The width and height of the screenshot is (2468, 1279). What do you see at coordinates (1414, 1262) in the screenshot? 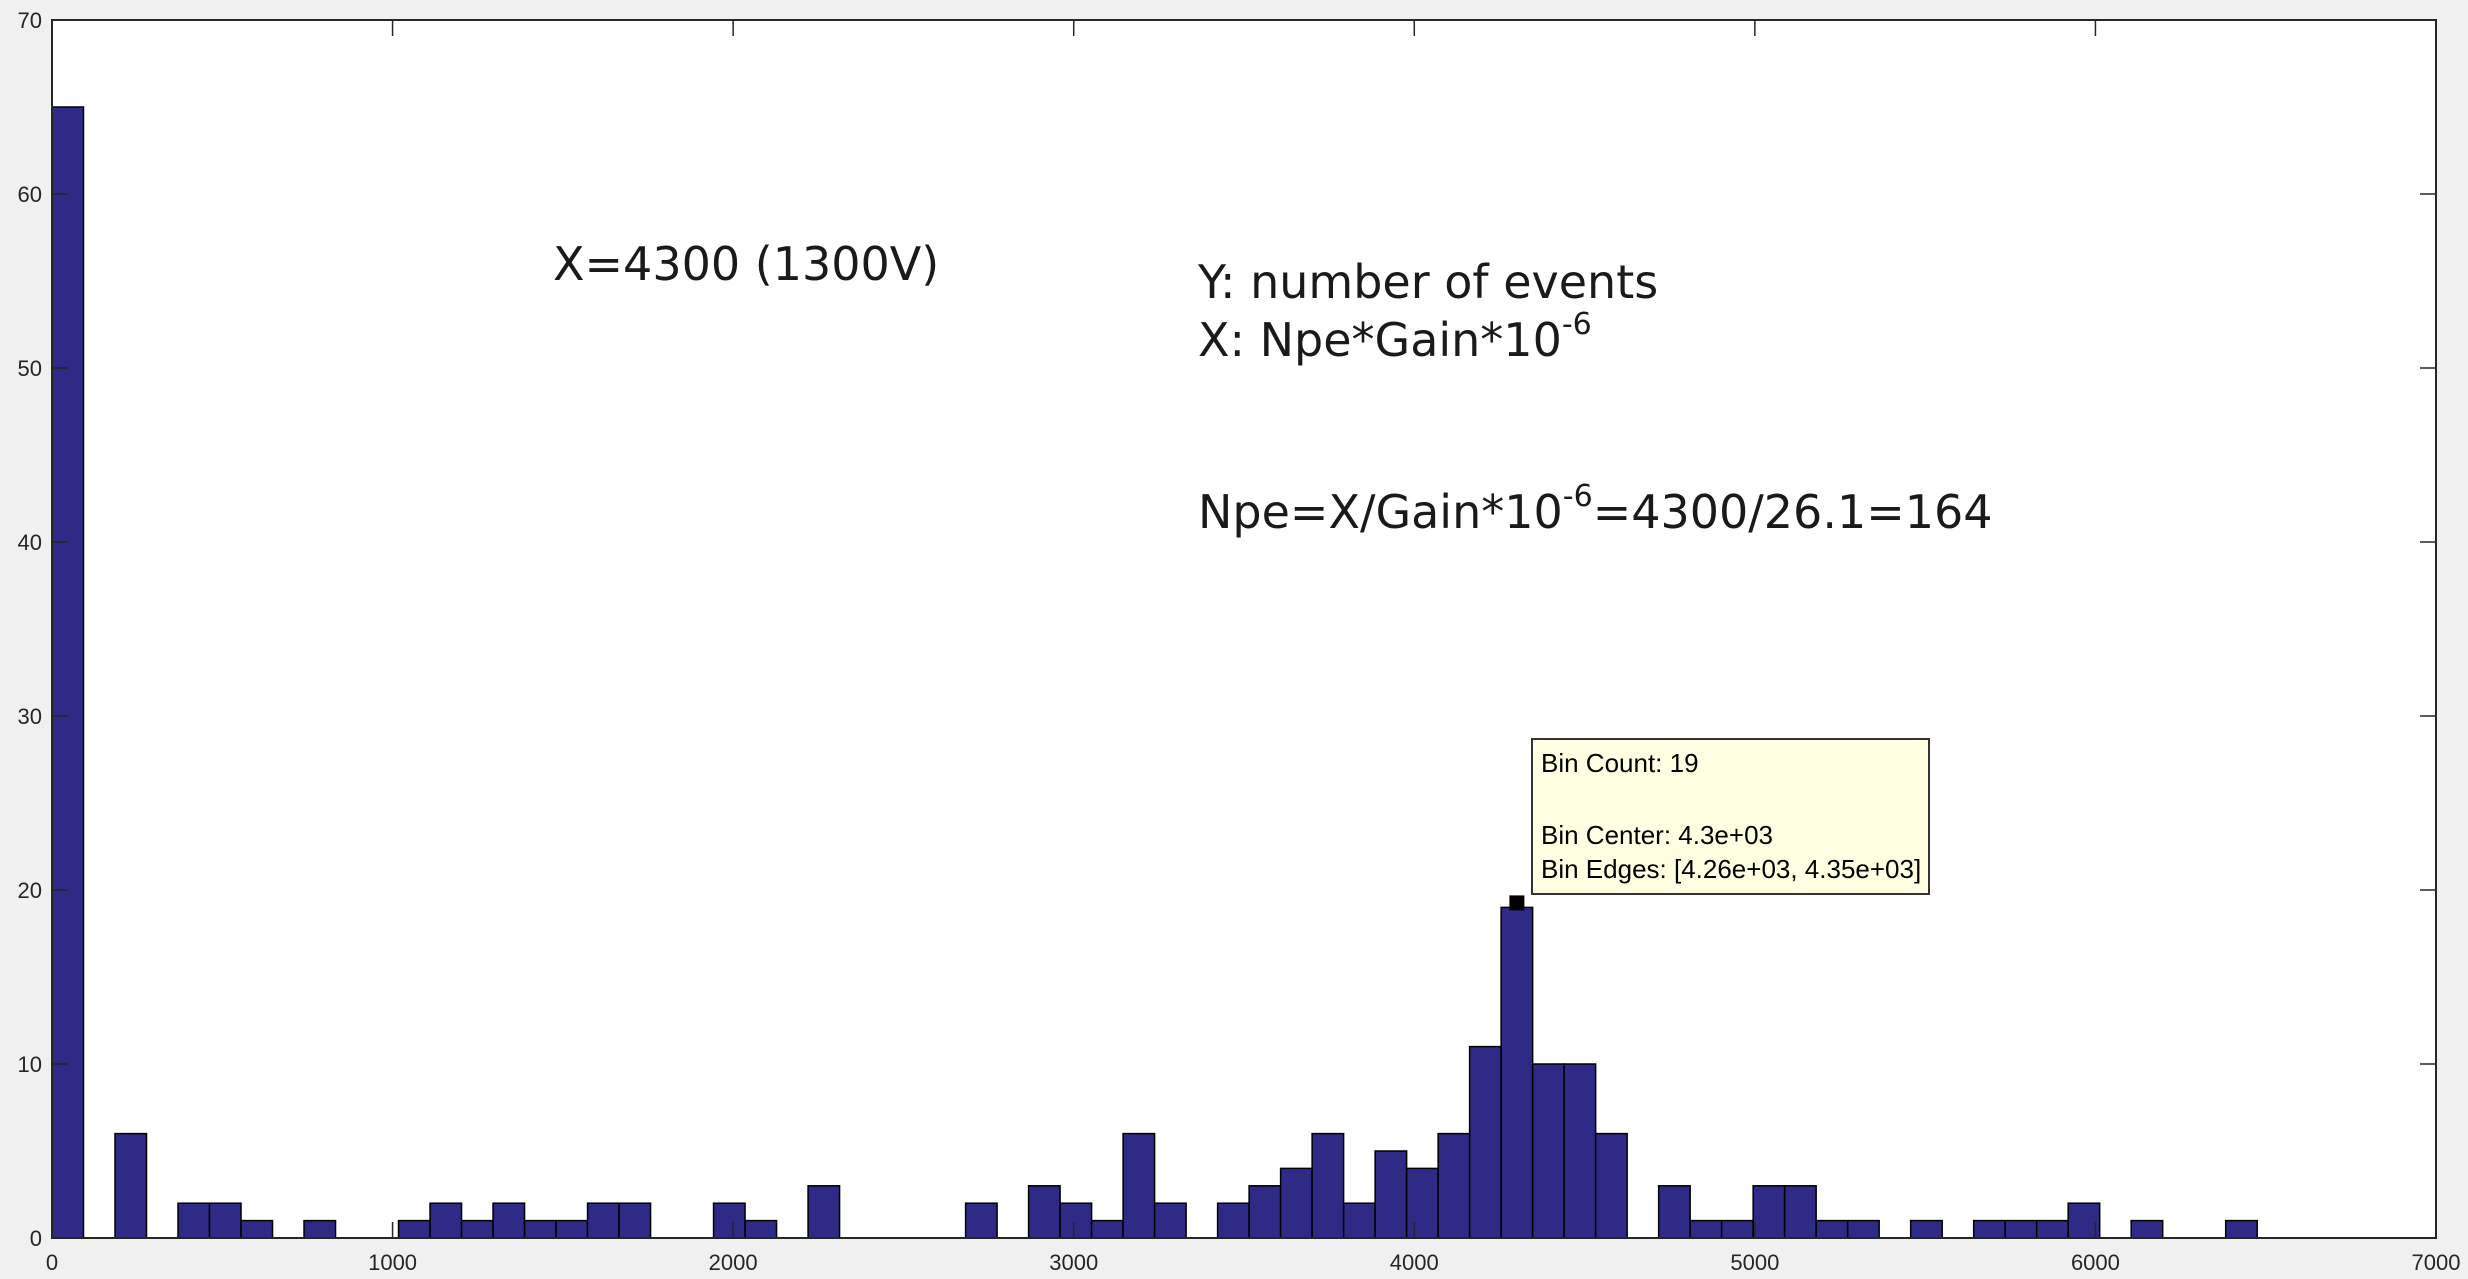
I see `x-tick-label: 4000` at bounding box center [1414, 1262].